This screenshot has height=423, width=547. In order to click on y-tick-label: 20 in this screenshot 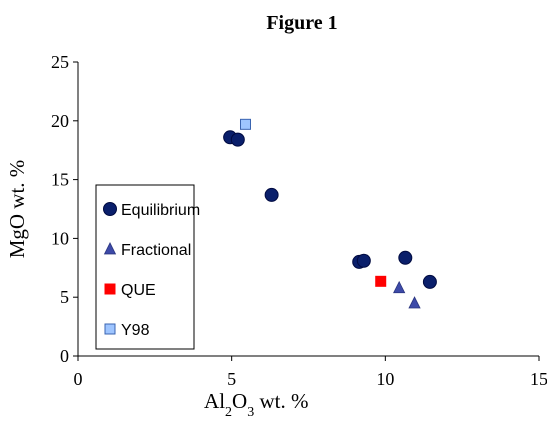, I will do `click(60, 121)`.